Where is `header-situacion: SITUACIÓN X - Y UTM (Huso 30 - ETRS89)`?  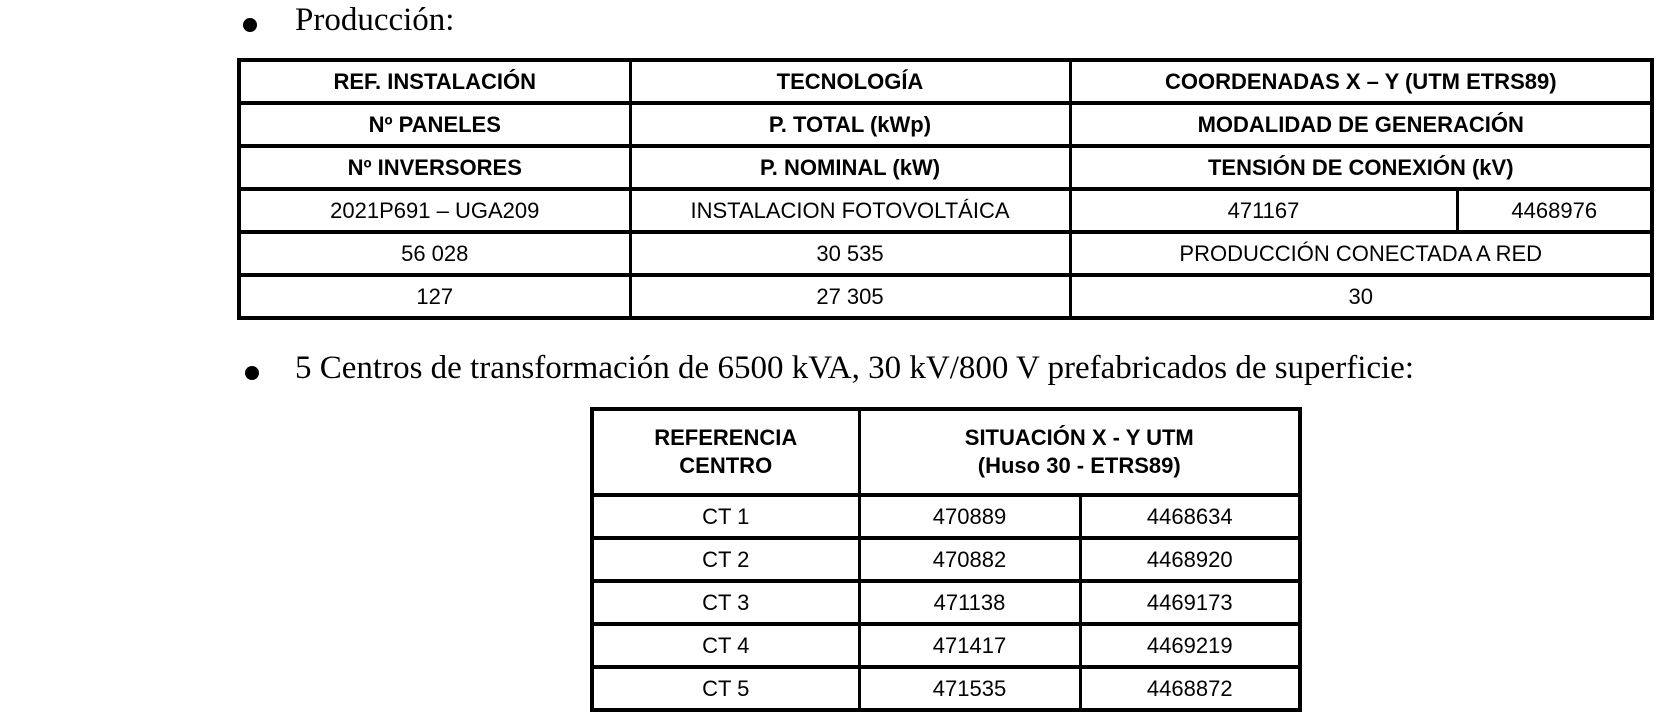 header-situacion: SITUACIÓN X - Y UTM (Huso 30 - ETRS89) is located at coordinates (1079, 452).